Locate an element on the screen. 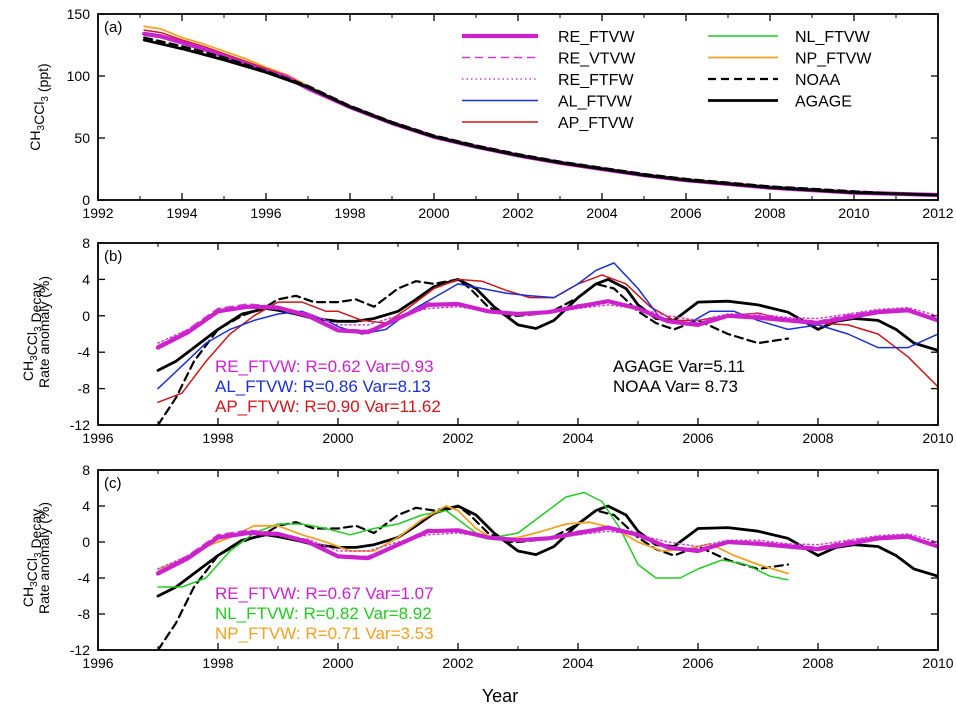 This screenshot has width=956, height=709. panel-label: (c) is located at coordinates (113, 483).